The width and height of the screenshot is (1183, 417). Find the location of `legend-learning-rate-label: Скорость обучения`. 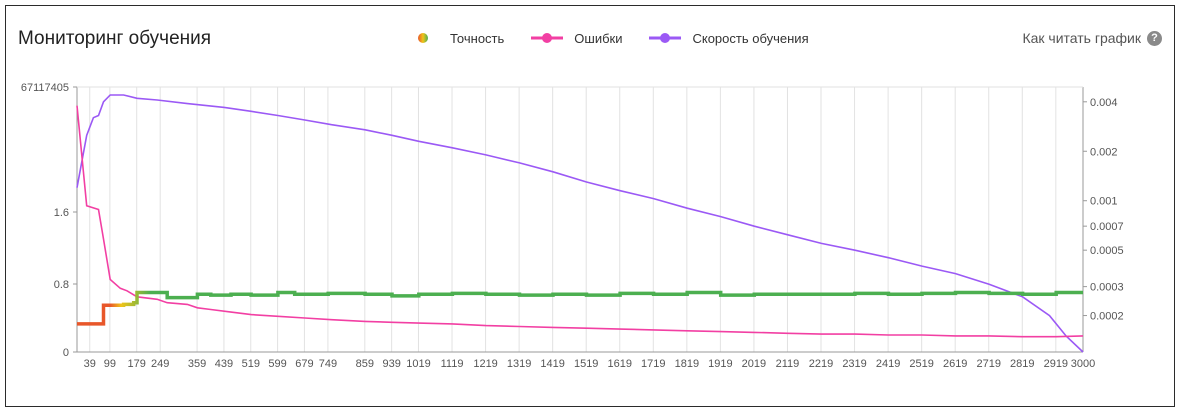

legend-learning-rate-label: Скорость обучения is located at coordinates (750, 38).